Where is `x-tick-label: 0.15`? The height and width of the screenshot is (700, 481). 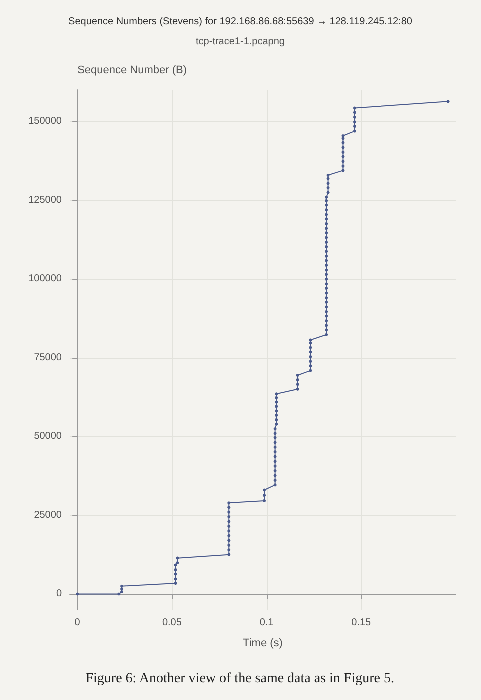
x-tick-label: 0.15 is located at coordinates (362, 623).